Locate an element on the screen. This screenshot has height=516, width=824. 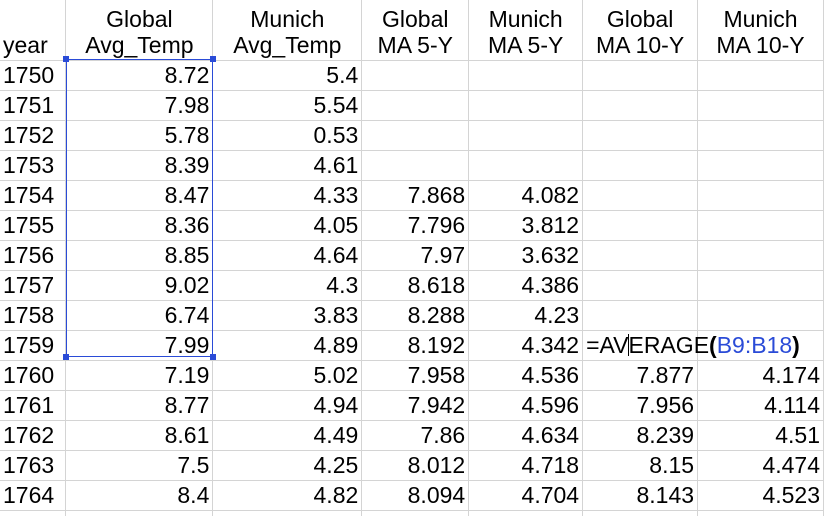
cell-global-ma-5y: 7.86 is located at coordinates (415, 435).